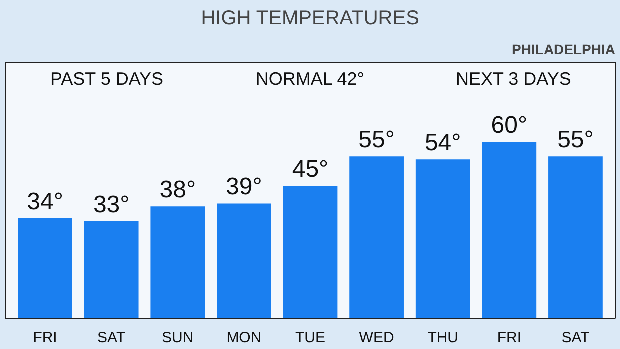 This screenshot has height=349, width=620. Describe the element at coordinates (178, 190) in the screenshot. I see `data-label: 38°` at that location.